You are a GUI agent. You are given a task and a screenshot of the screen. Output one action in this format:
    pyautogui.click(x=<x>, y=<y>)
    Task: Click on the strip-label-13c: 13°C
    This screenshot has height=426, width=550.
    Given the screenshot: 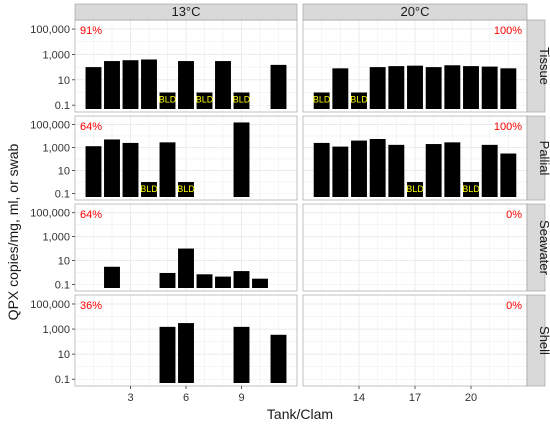 What is the action you would take?
    pyautogui.click(x=185, y=11)
    